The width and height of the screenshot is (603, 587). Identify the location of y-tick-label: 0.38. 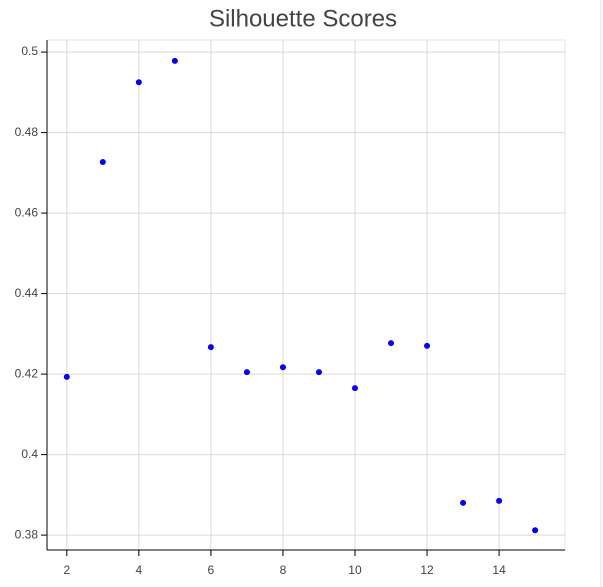
(27, 534).